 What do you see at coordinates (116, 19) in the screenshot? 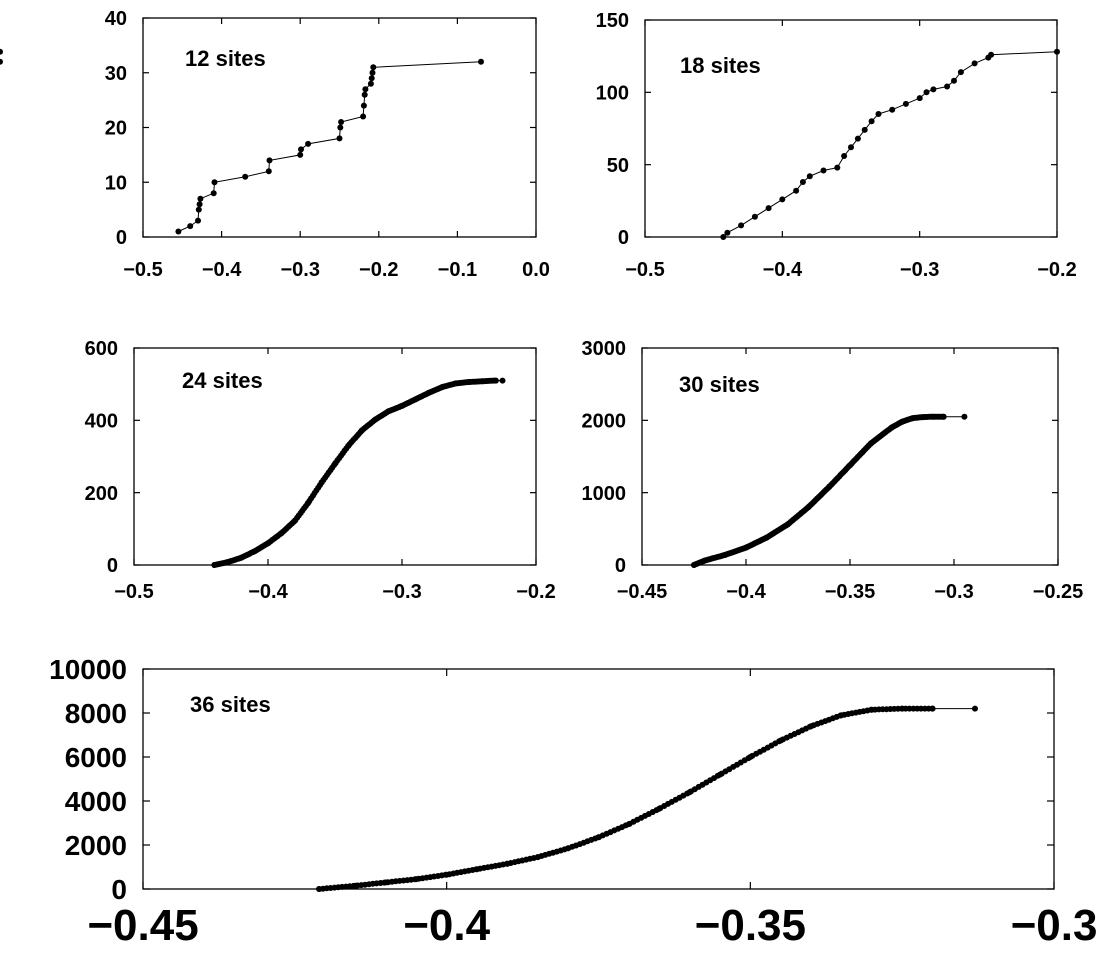
I see `y-tick-label: 40` at bounding box center [116, 19].